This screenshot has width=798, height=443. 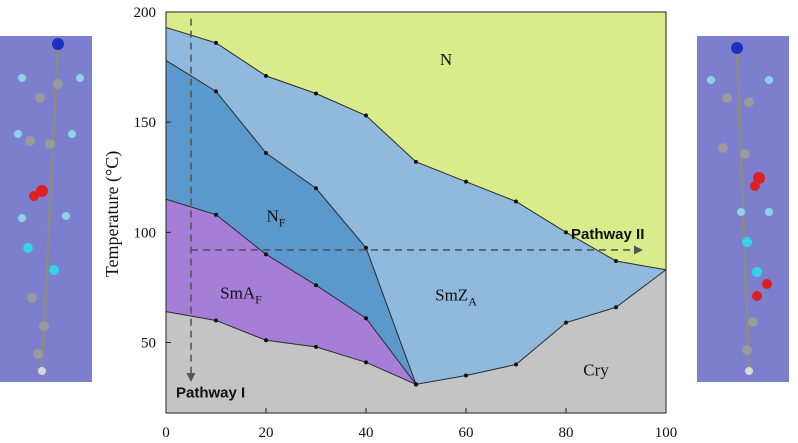 I want to click on molecule-structure-right-icon, so click(x=740, y=208).